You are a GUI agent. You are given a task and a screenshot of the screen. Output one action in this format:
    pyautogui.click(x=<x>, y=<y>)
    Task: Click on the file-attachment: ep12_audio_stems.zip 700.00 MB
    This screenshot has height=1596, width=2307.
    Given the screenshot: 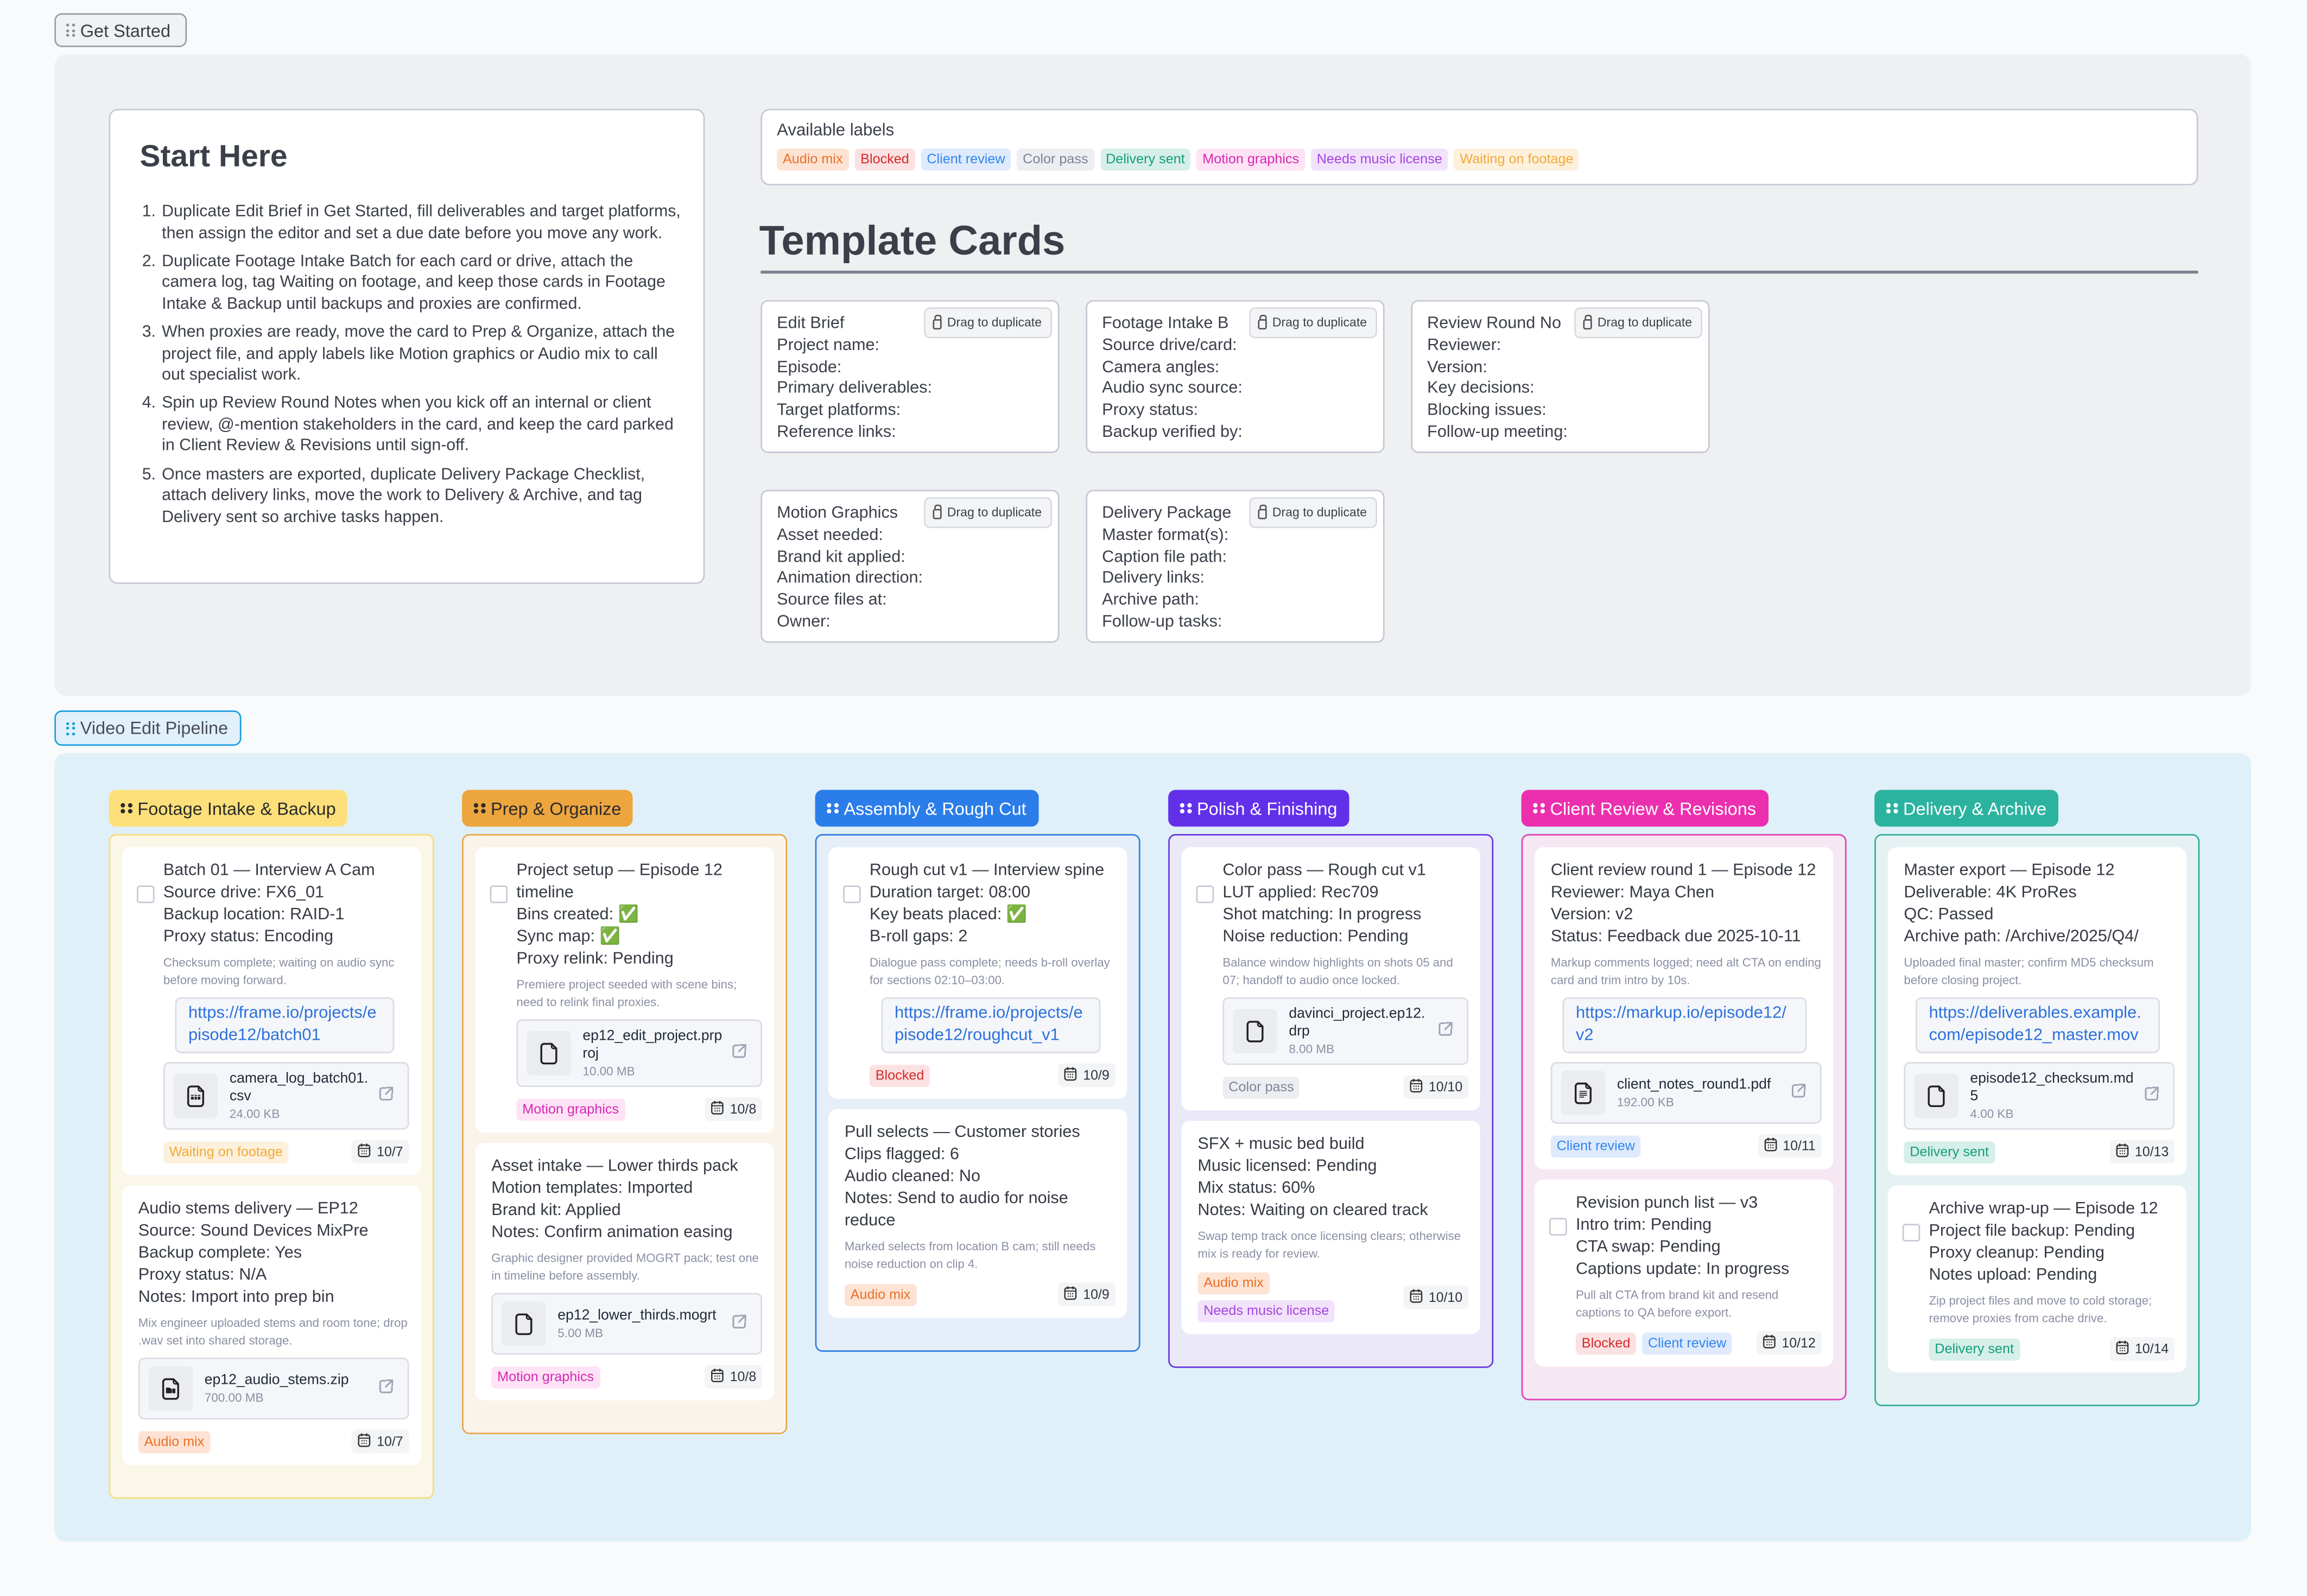 What is the action you would take?
    pyautogui.click(x=273, y=1388)
    